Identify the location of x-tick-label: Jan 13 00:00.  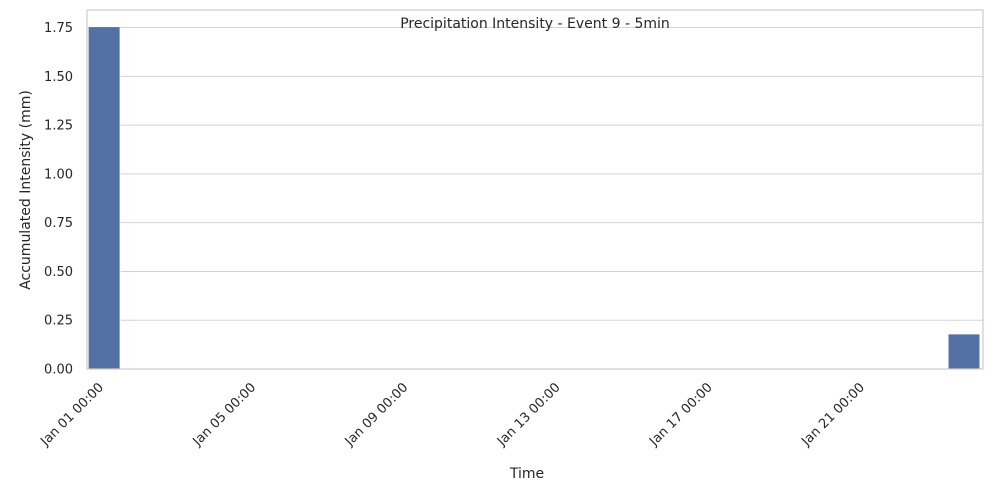
(529, 415).